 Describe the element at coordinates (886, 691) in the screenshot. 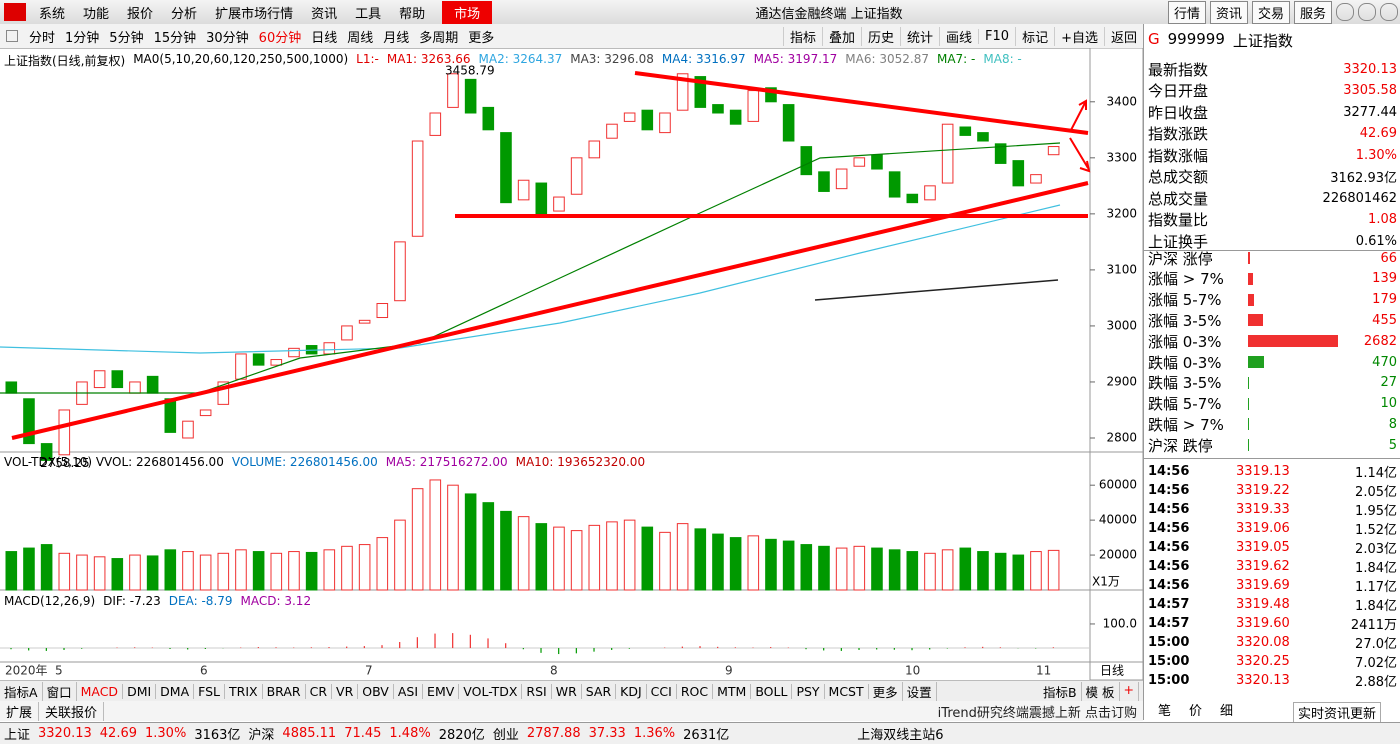

I see `indicator-tab: 更多` at that location.